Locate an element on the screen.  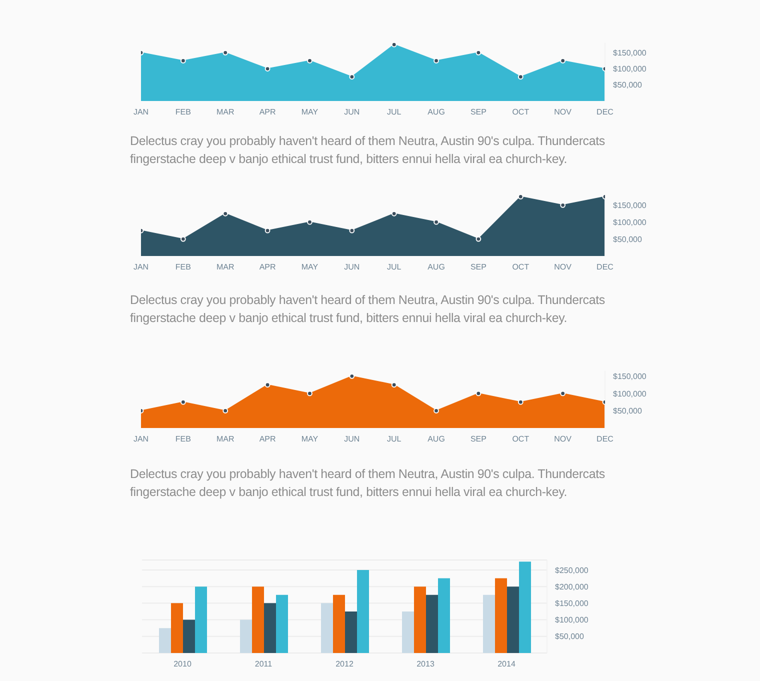
x-tick-label: 2011 is located at coordinates (263, 664).